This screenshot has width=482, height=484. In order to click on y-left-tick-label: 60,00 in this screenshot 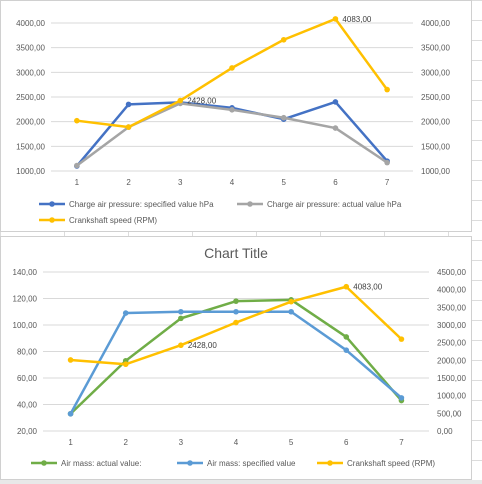, I will do `click(27, 378)`.